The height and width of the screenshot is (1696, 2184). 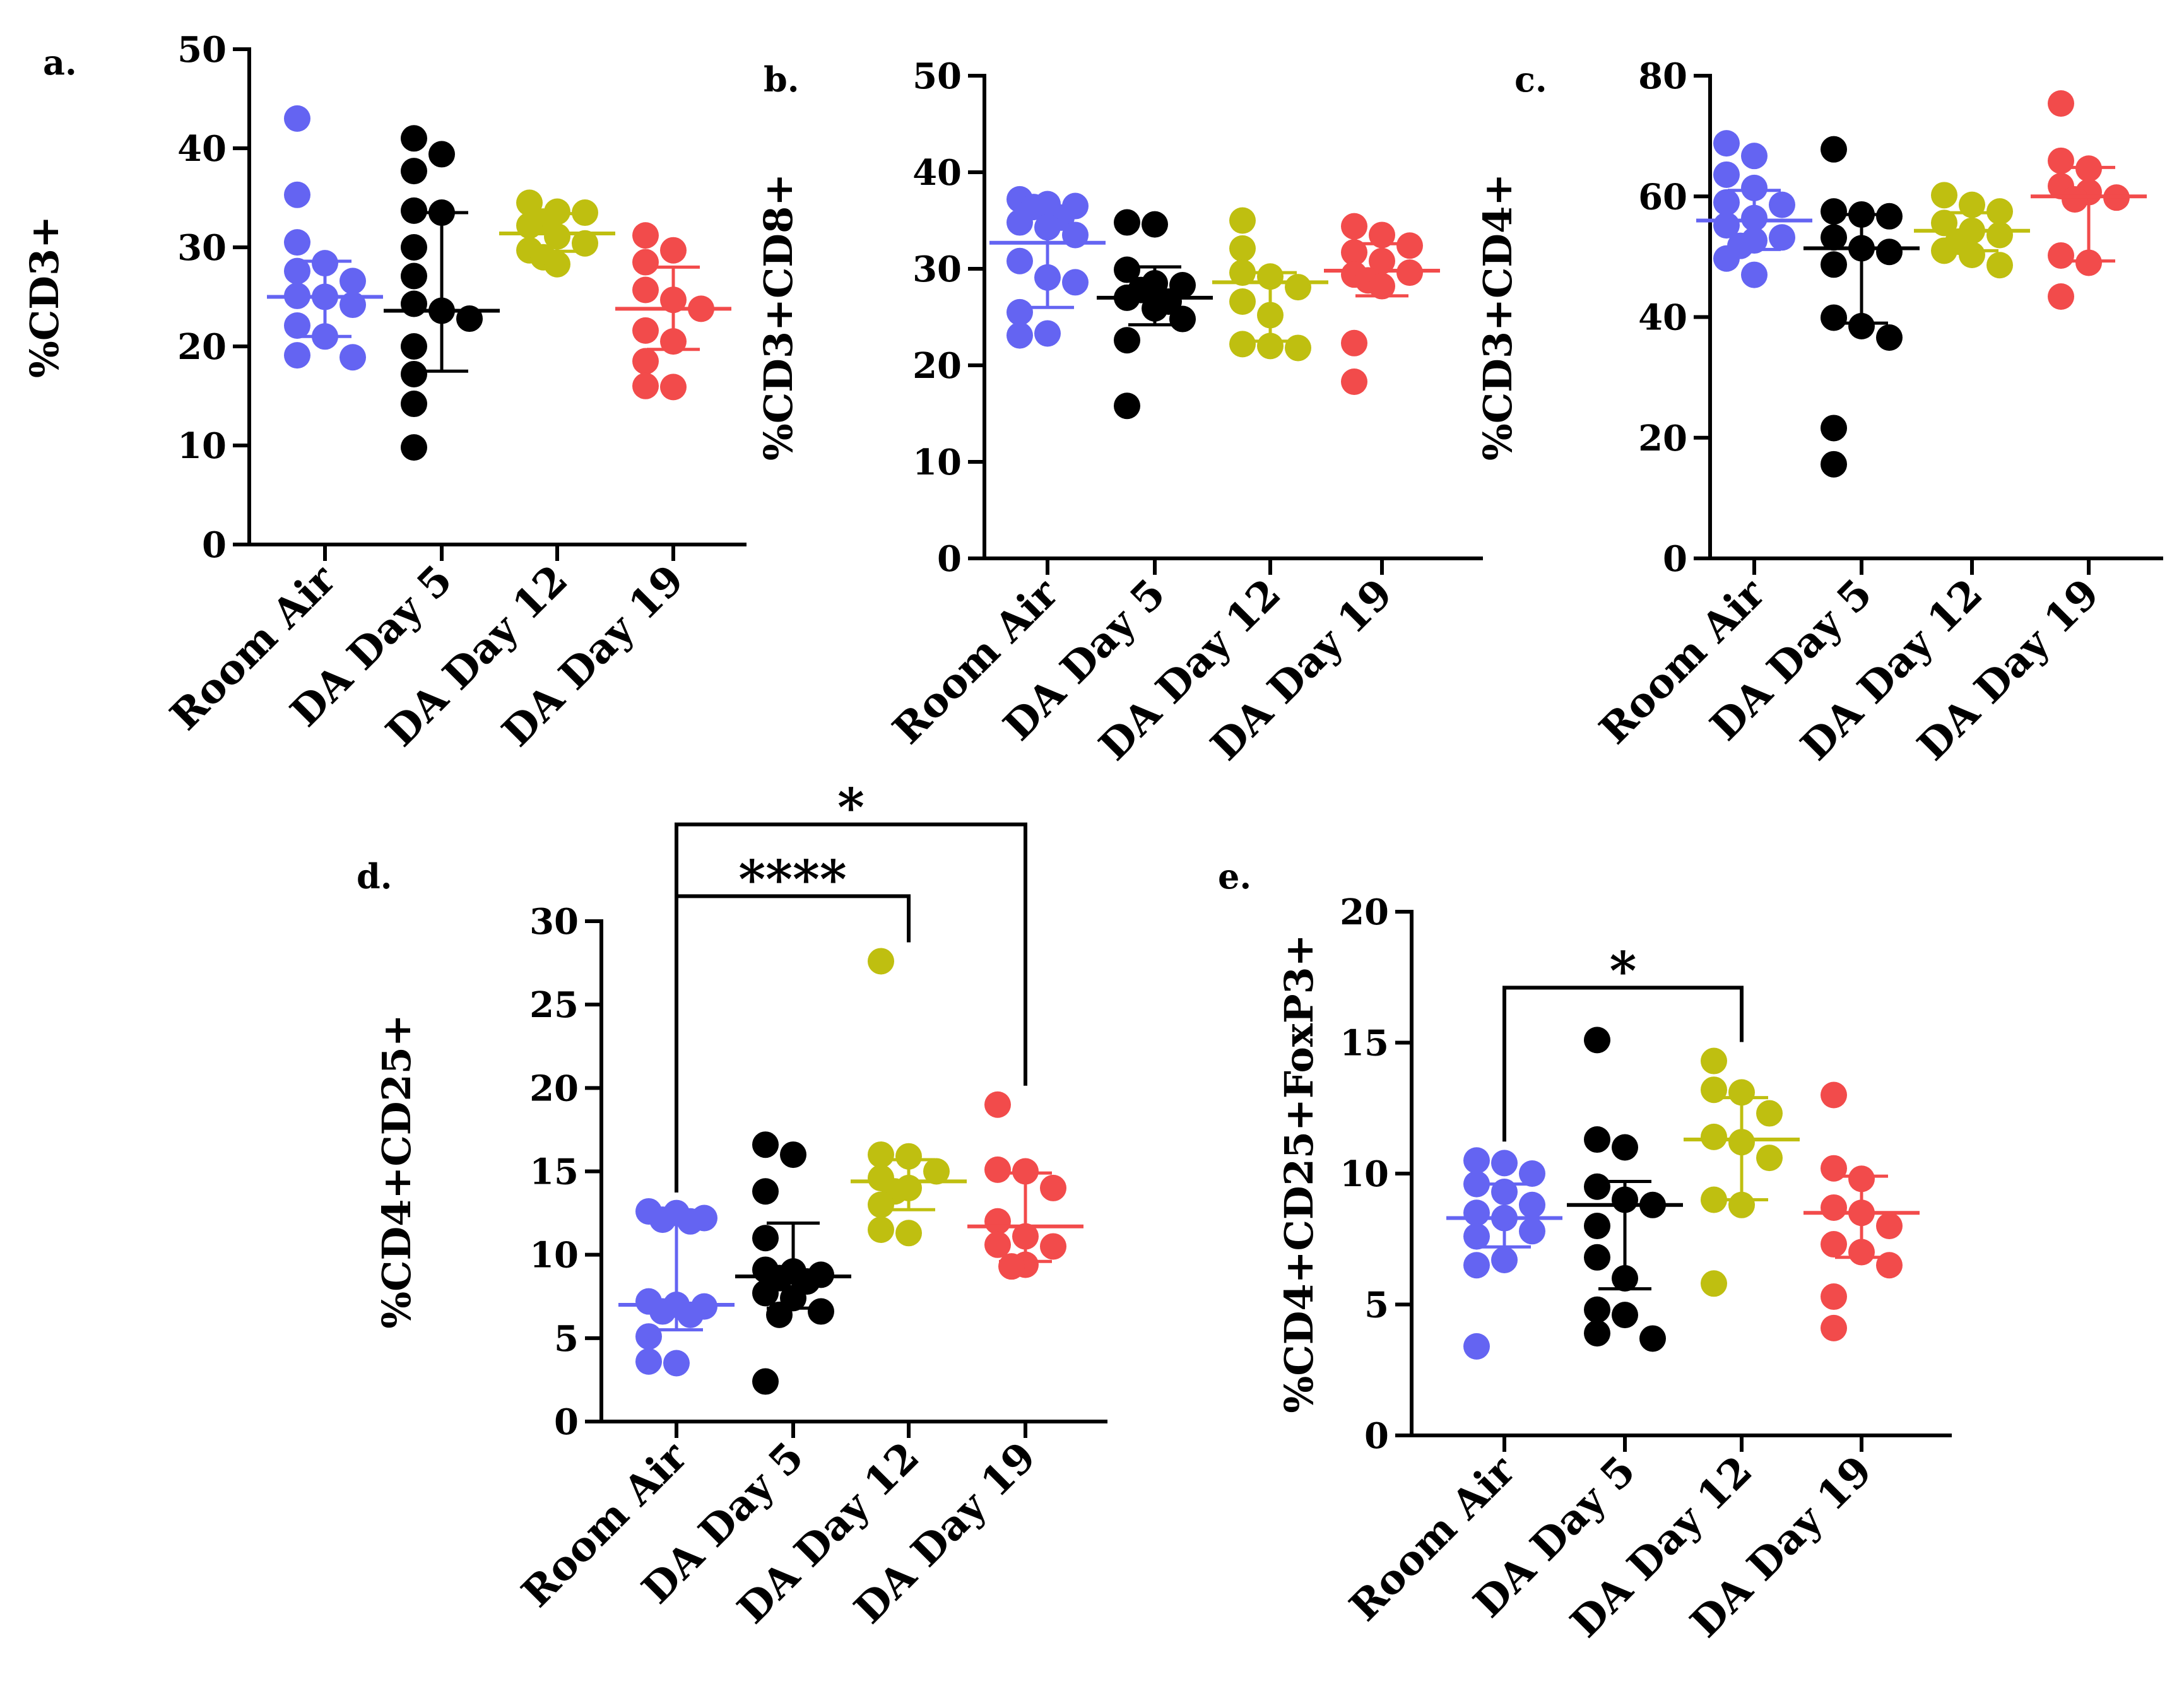 What do you see at coordinates (1376, 1305) in the screenshot?
I see `y-tick-label: 5` at bounding box center [1376, 1305].